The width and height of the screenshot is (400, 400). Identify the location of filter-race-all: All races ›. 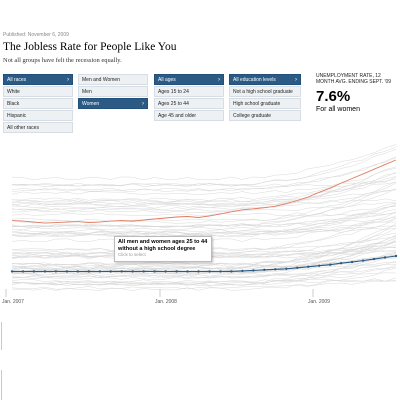
(38, 79).